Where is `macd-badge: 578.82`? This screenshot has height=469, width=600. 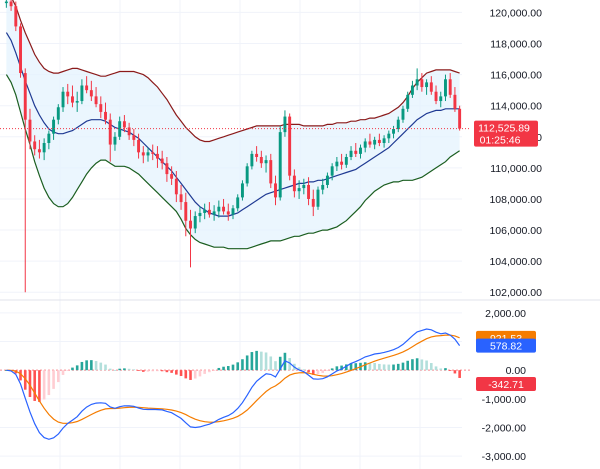
macd-badge: 578.82 is located at coordinates (506, 345).